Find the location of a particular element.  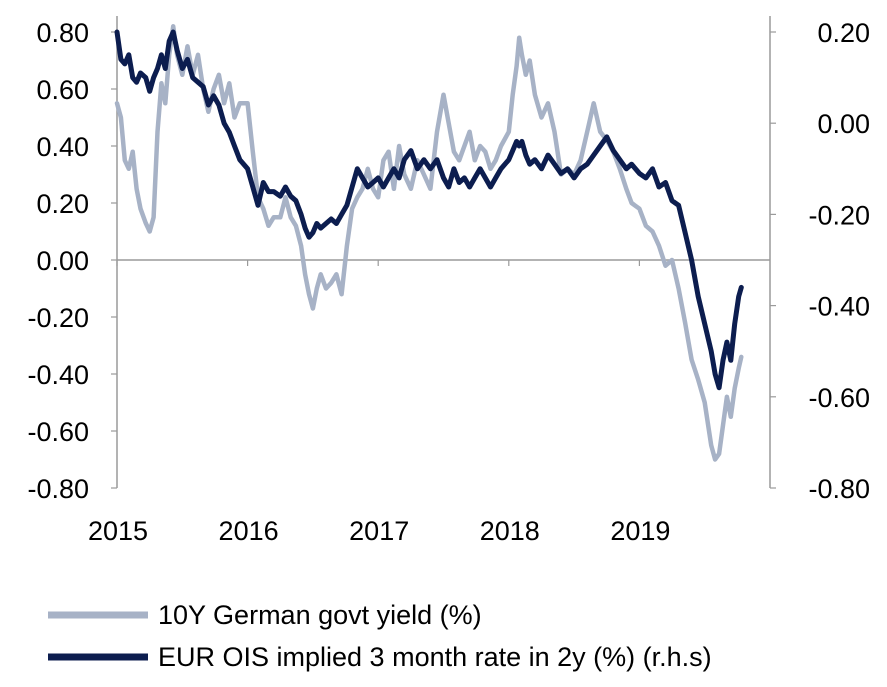

y-left-tick-label: 0.20 is located at coordinates (62, 204).